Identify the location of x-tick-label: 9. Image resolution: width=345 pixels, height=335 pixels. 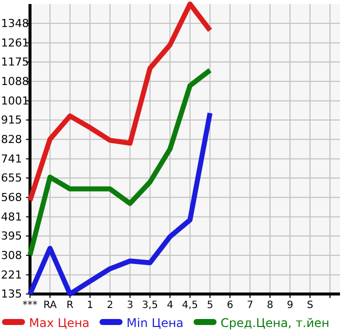
(290, 306).